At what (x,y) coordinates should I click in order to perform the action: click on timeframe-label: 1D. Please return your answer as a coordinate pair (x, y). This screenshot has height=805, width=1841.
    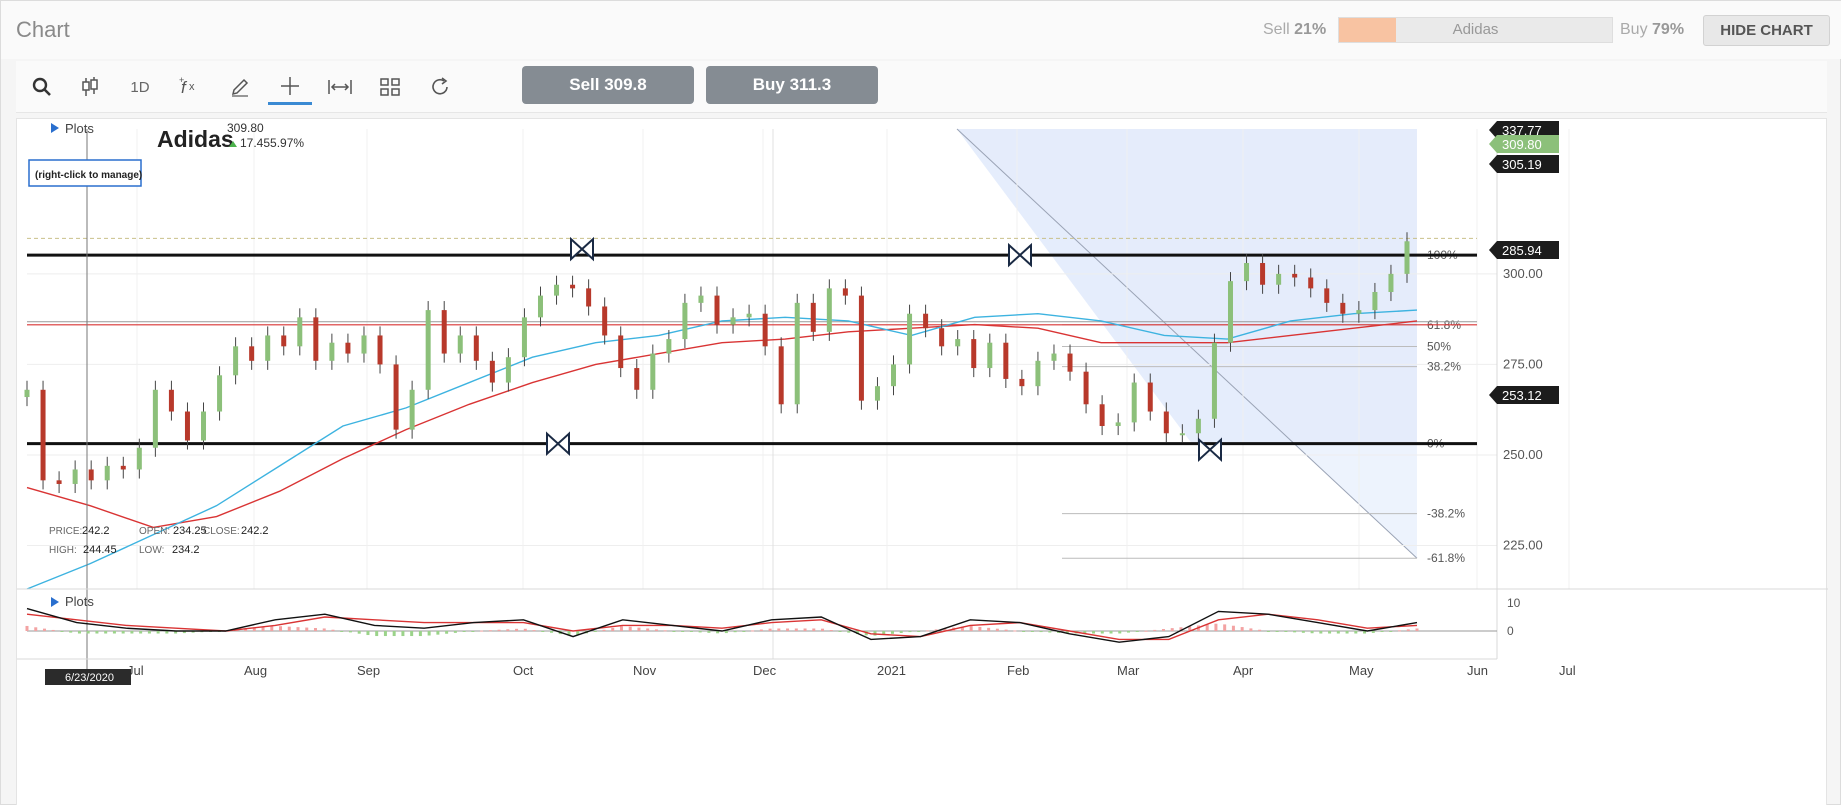
    Looking at the image, I should click on (140, 87).